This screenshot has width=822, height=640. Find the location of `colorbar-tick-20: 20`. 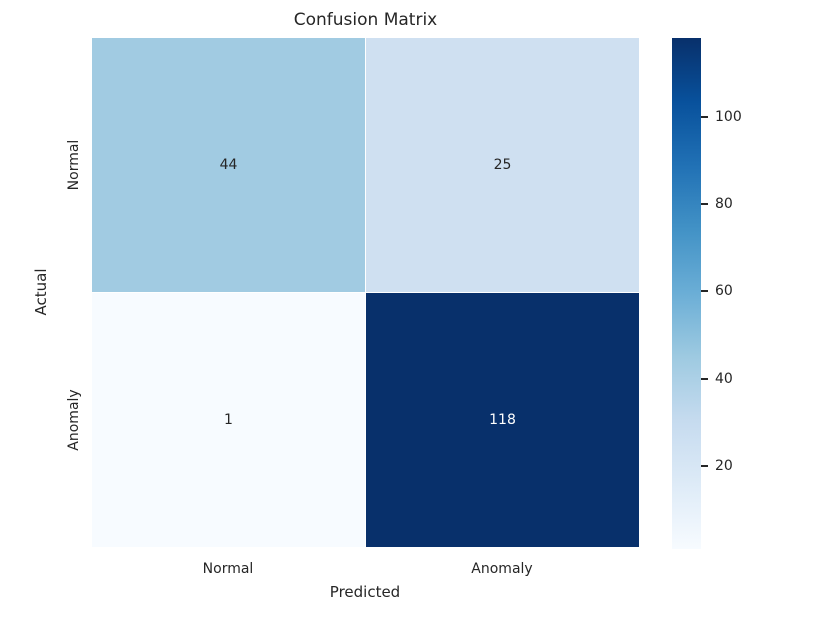

colorbar-tick-20: 20 is located at coordinates (717, 466).